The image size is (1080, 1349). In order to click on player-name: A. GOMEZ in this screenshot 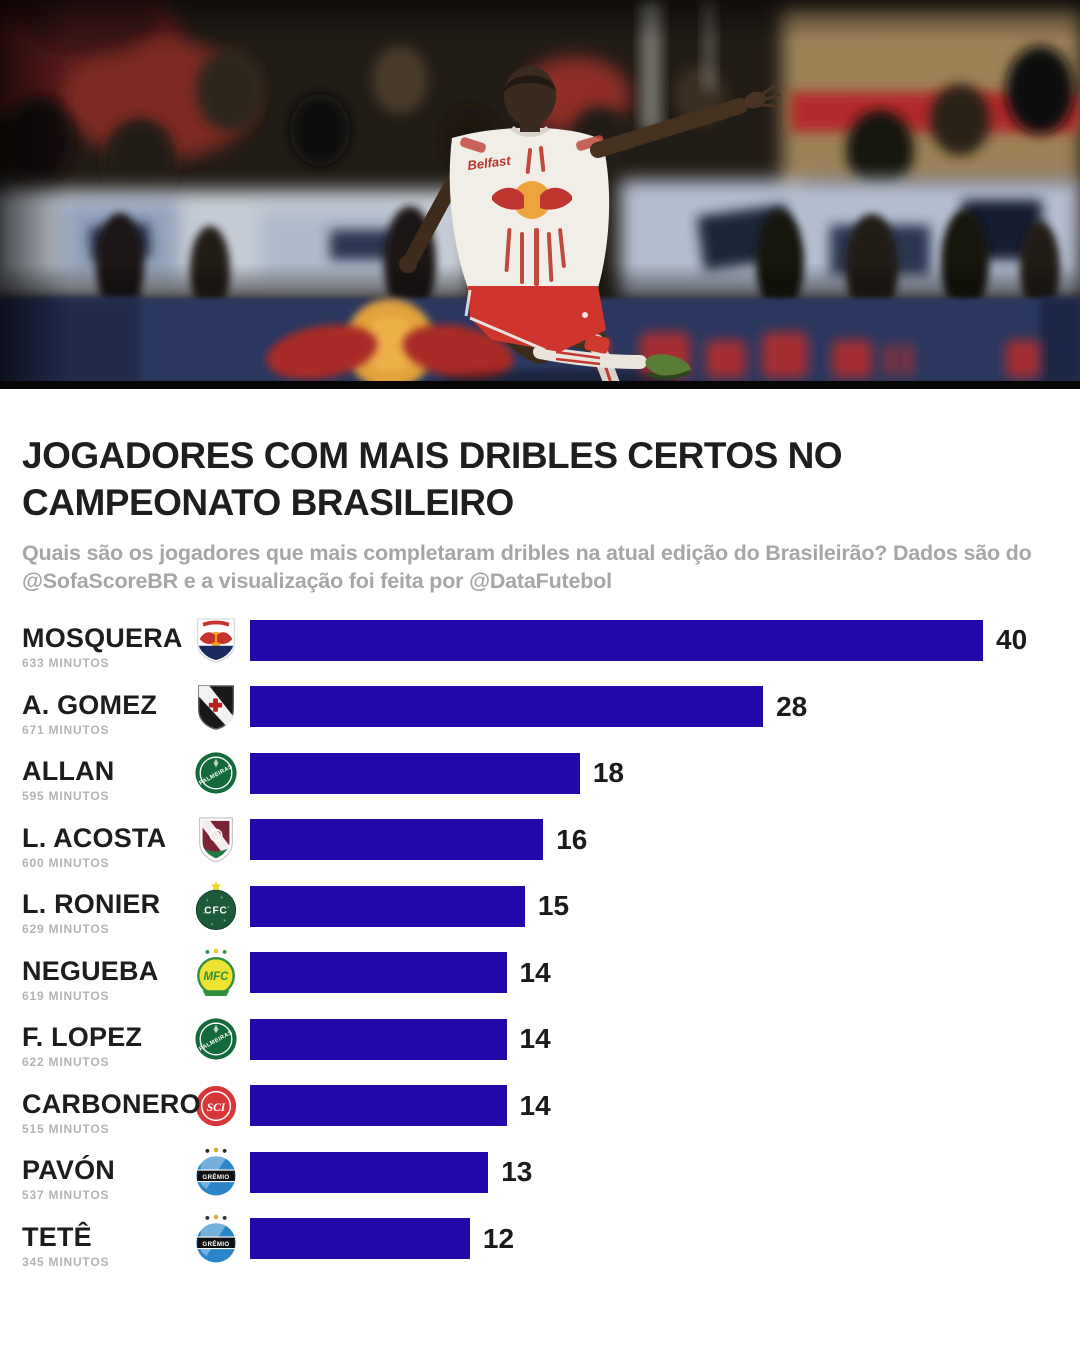, I will do `click(90, 704)`.